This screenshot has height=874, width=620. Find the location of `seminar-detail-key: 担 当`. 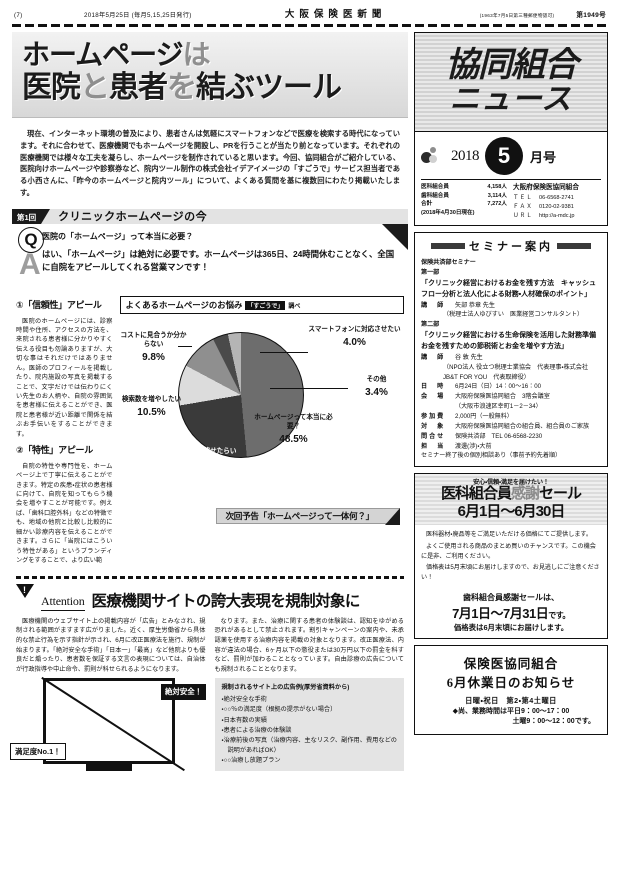

seminar-detail-key: 担 当 is located at coordinates (433, 446).